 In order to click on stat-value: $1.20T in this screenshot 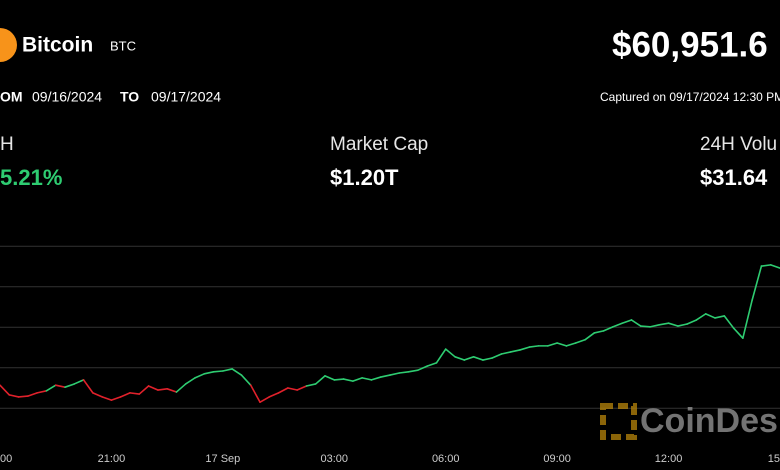, I will do `click(364, 177)`.